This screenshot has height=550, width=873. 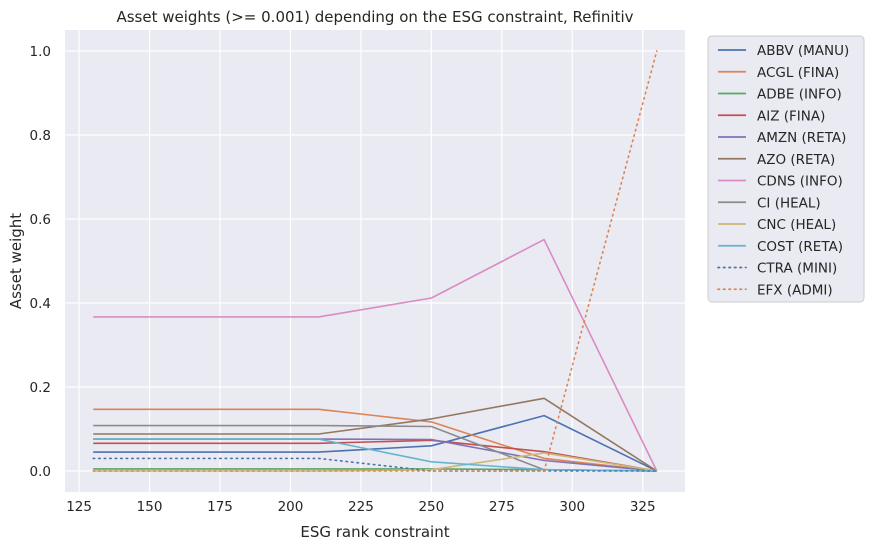 I want to click on y-tick-label: 0.0, so click(x=40, y=472).